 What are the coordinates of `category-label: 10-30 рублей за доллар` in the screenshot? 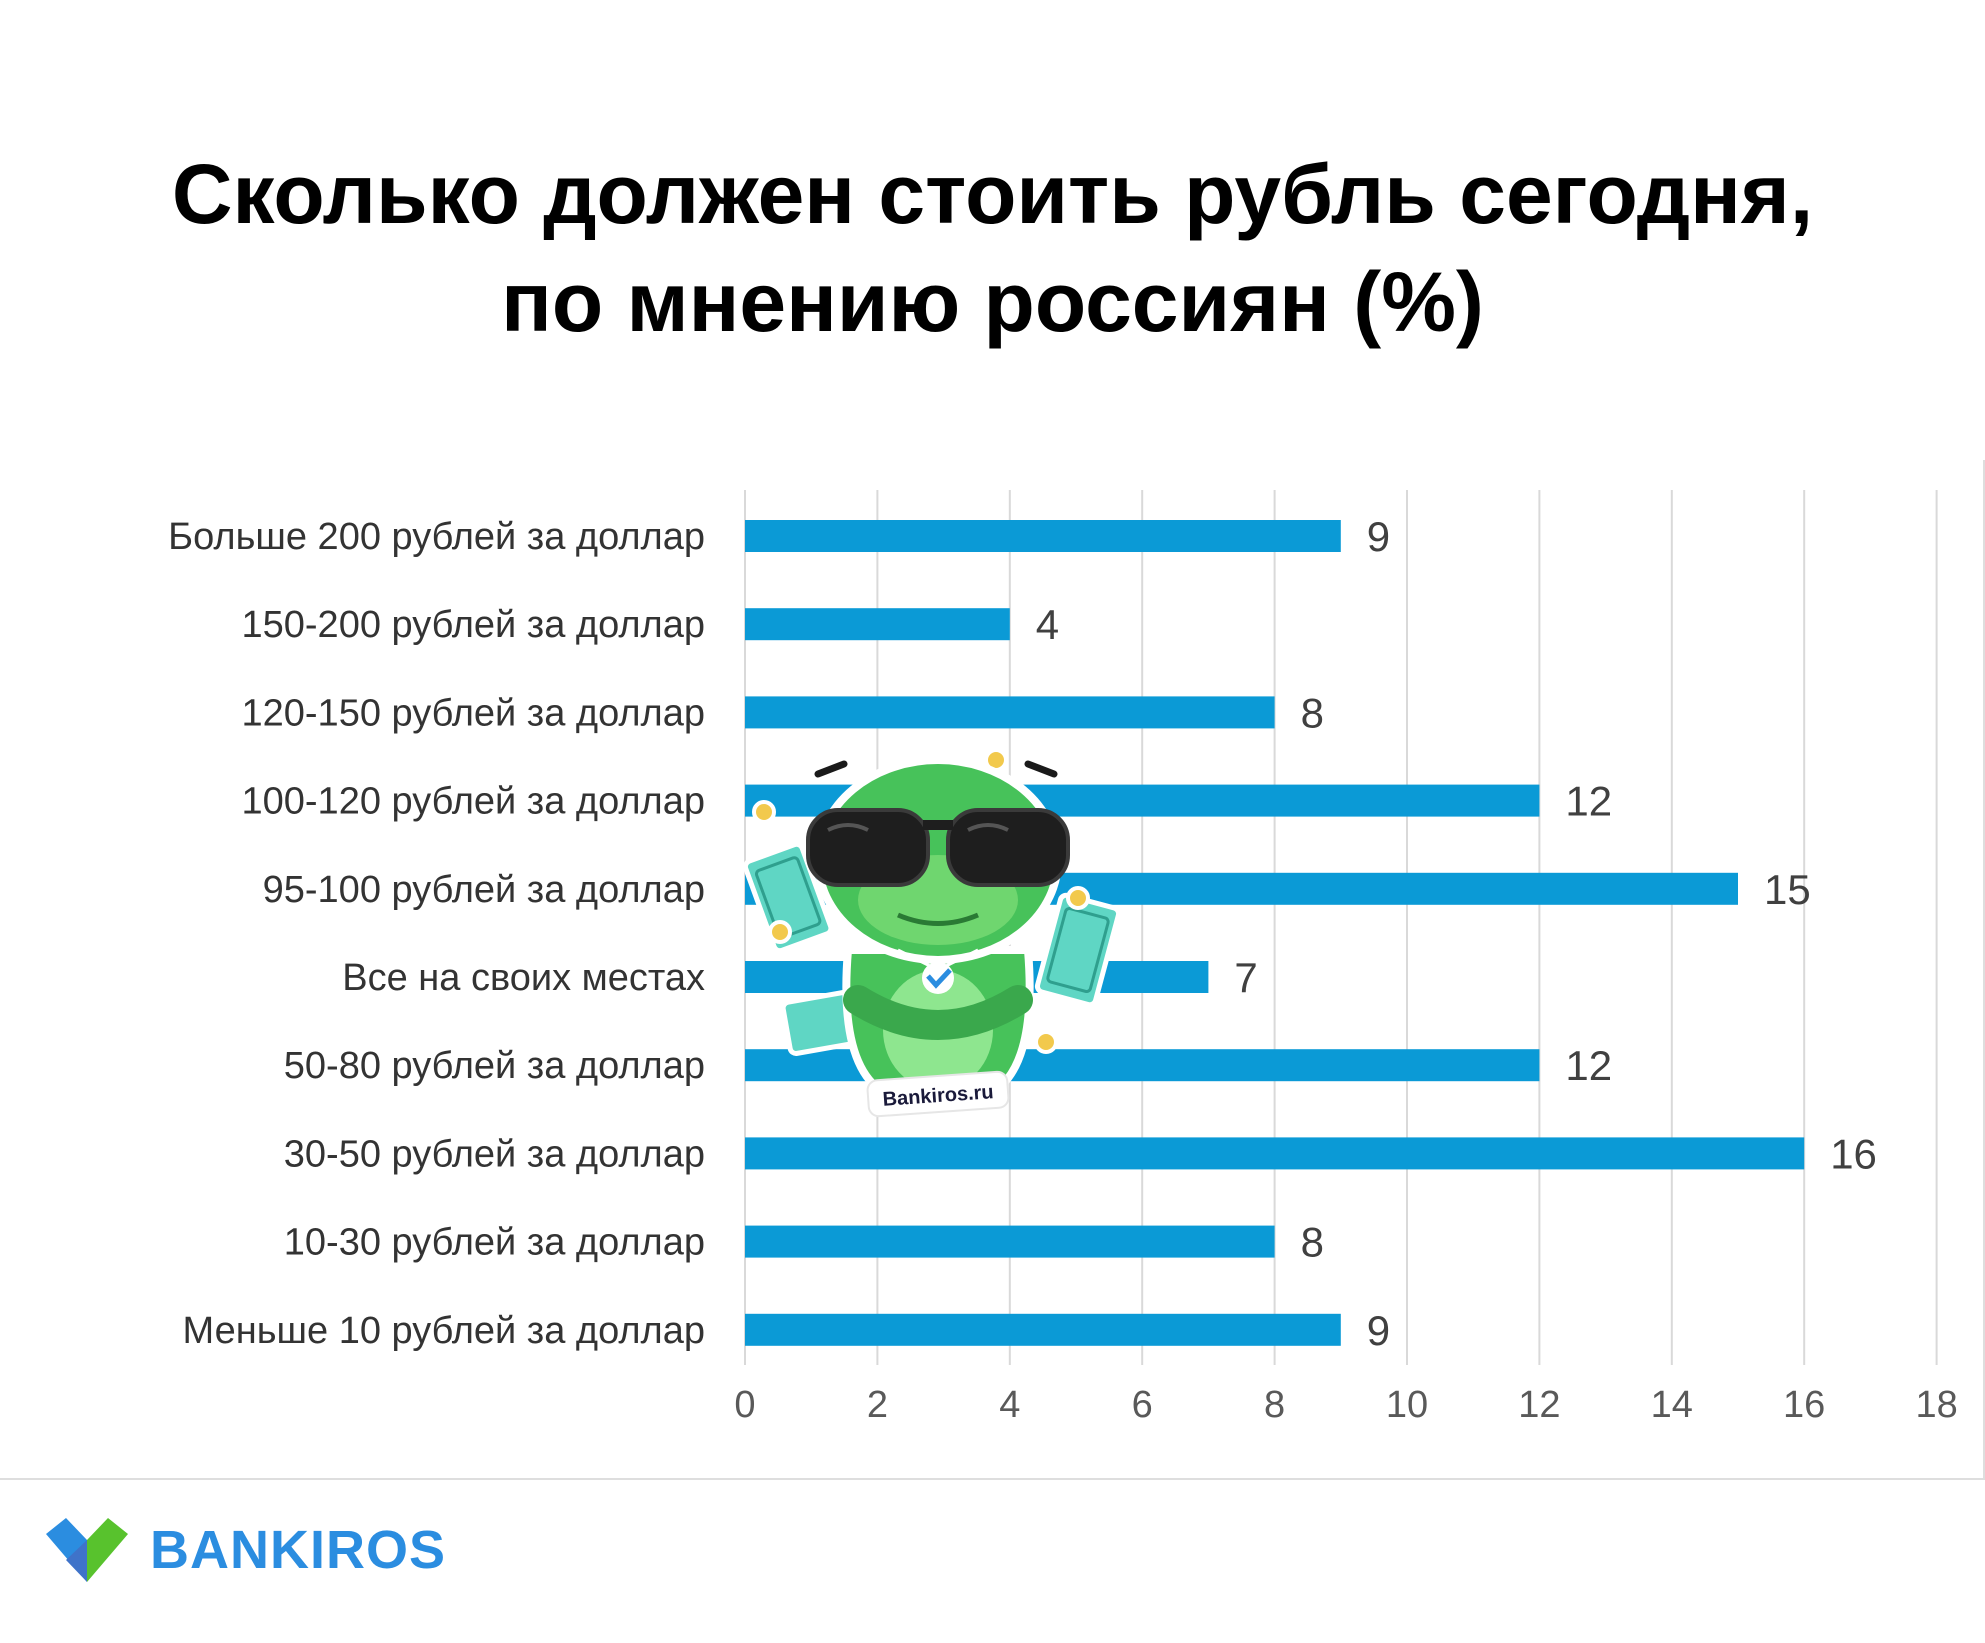 It's located at (494, 1243).